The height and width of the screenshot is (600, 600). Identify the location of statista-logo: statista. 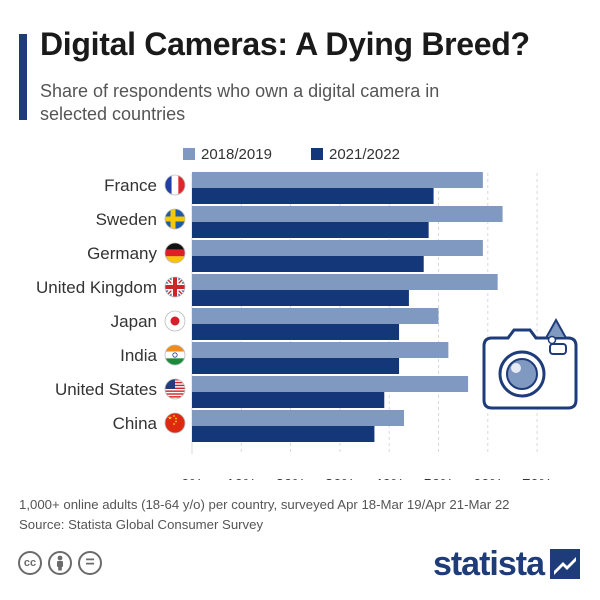
(506, 564).